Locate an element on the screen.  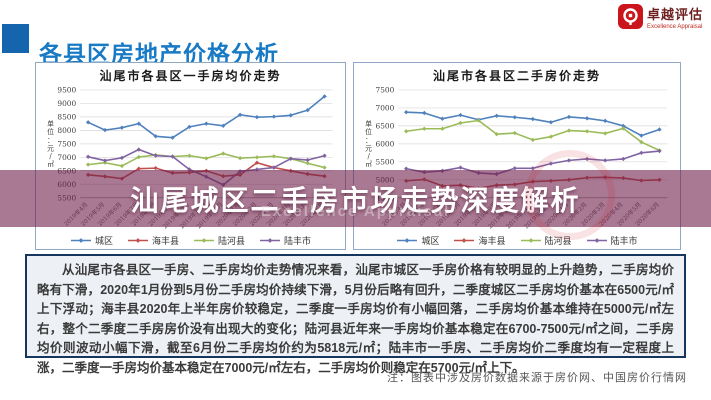
company-subtitle: Excellence Appraisal is located at coordinates (674, 27).